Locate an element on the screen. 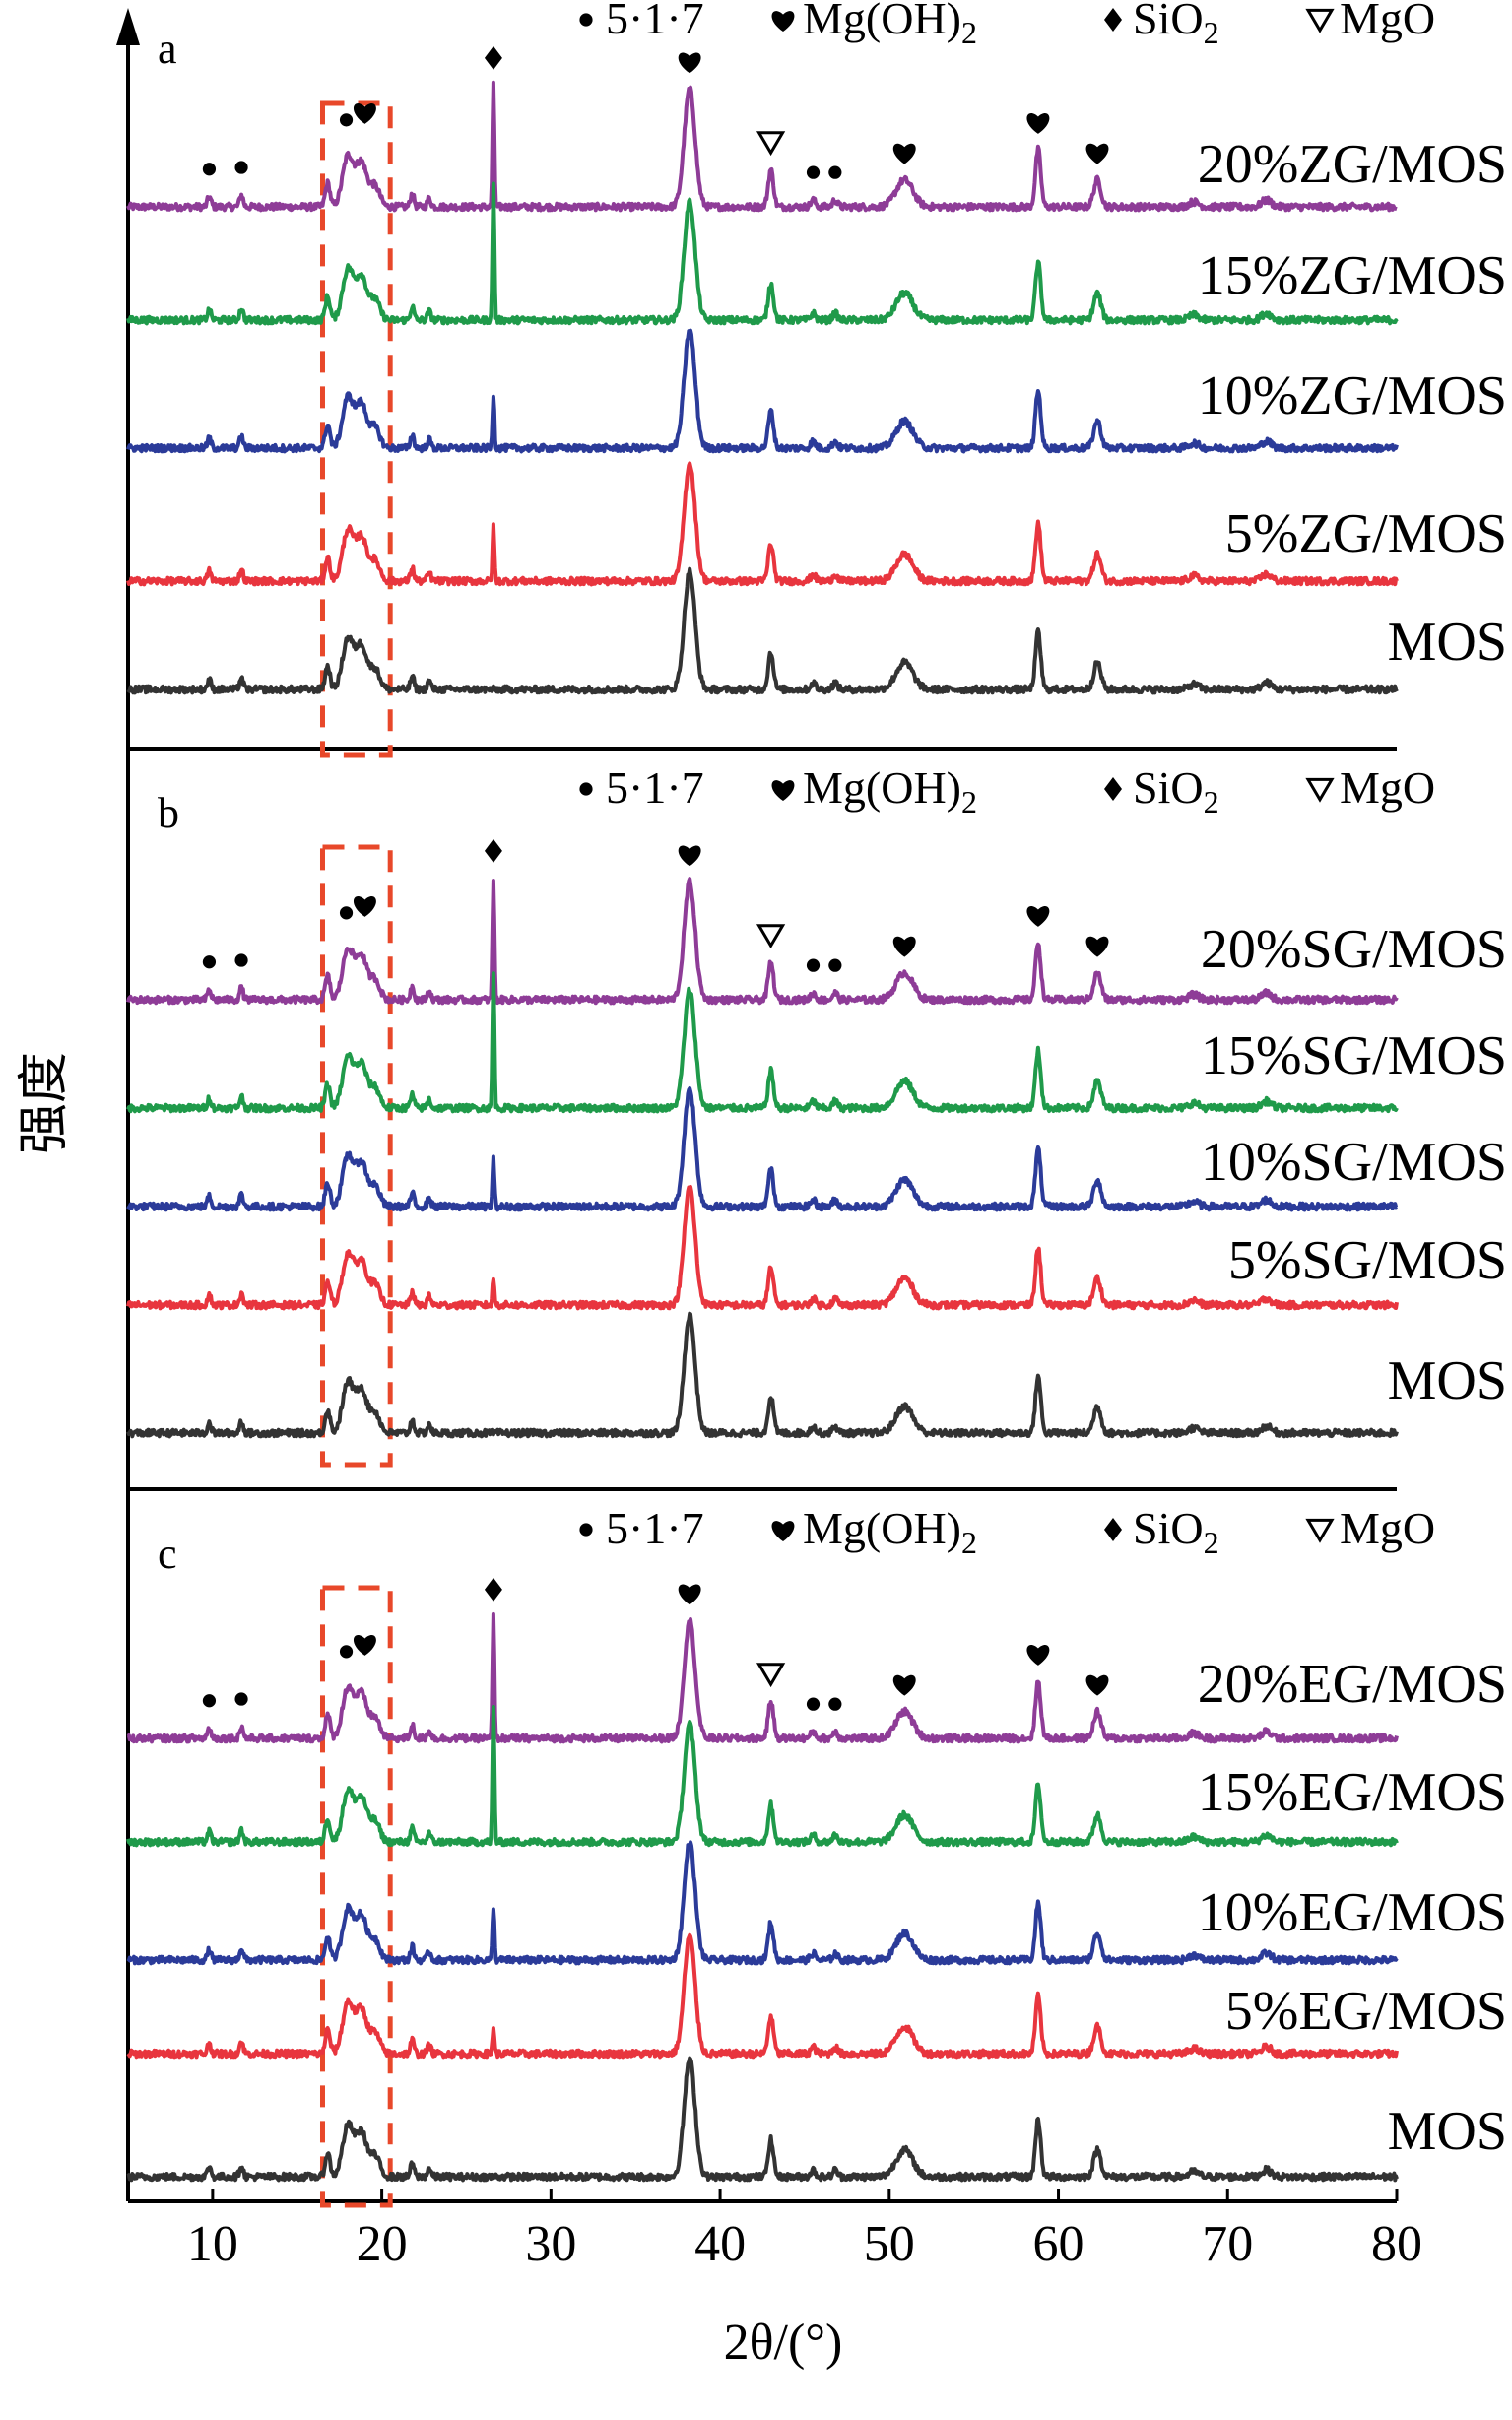  x-tick-label: 60 is located at coordinates (1059, 2244).